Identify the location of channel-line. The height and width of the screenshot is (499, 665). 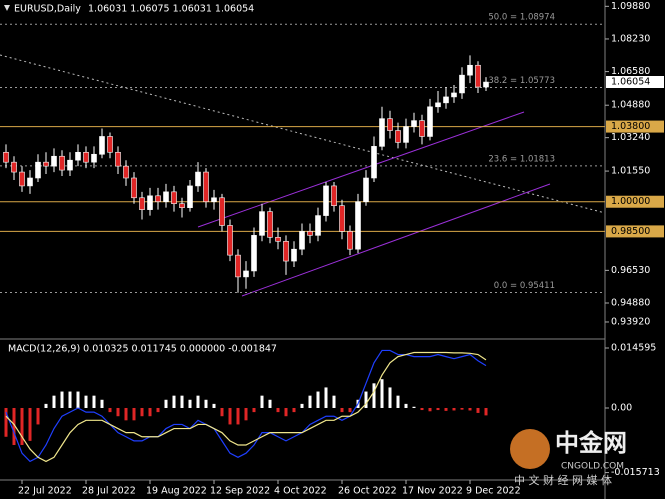
(396, 240).